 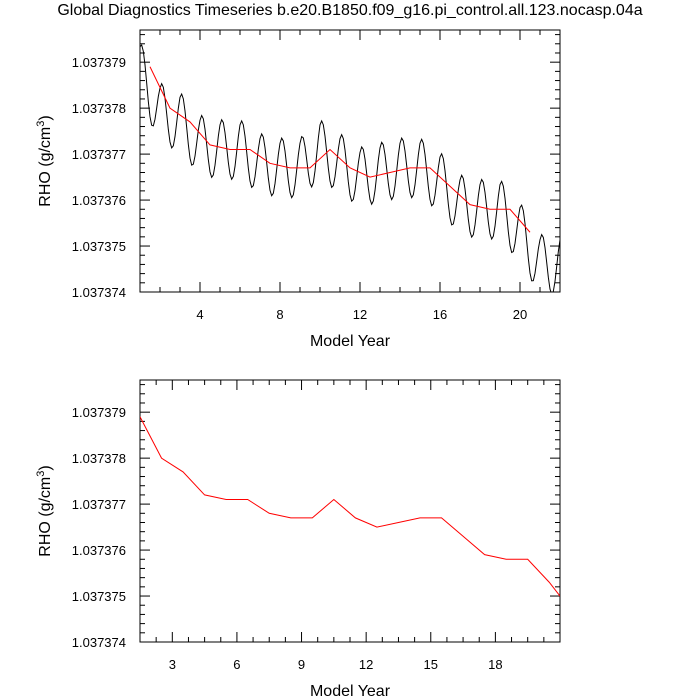 I want to click on x-tick-label: 3, so click(x=172, y=664).